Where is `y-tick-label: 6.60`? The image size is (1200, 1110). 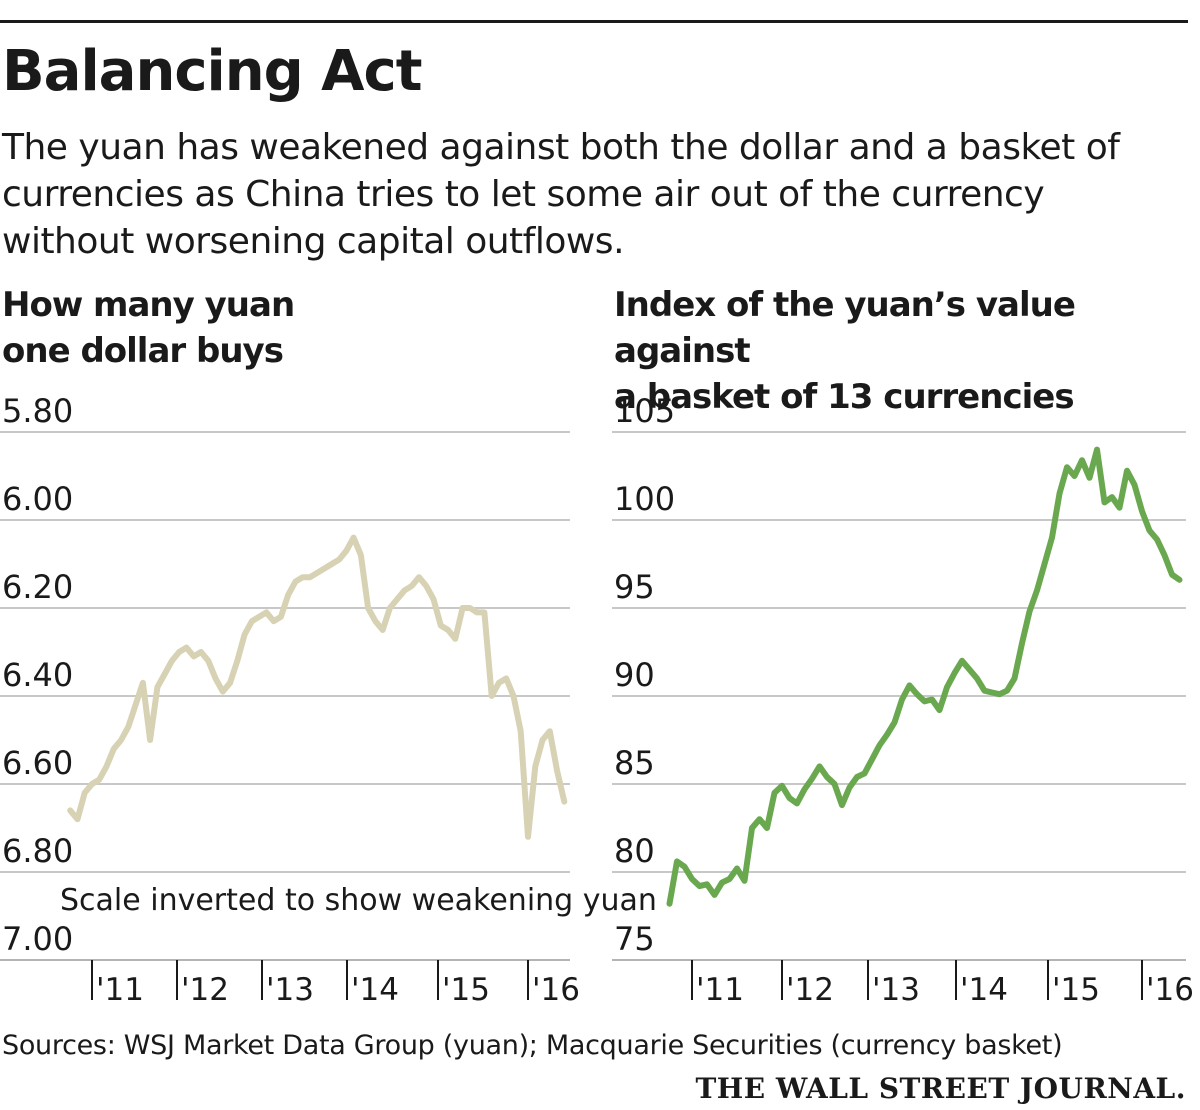
y-tick-label: 6.60 is located at coordinates (37, 763).